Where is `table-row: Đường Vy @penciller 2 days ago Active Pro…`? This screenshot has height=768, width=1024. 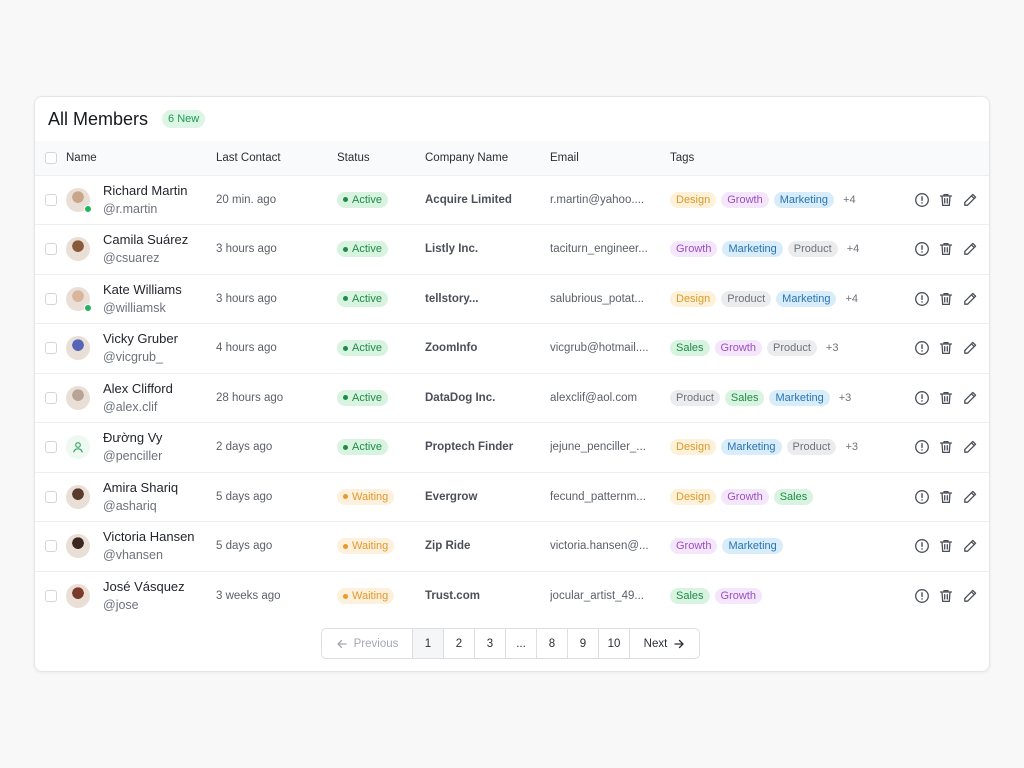 table-row: Đường Vy @penciller 2 days ago Active Pro… is located at coordinates (512, 447).